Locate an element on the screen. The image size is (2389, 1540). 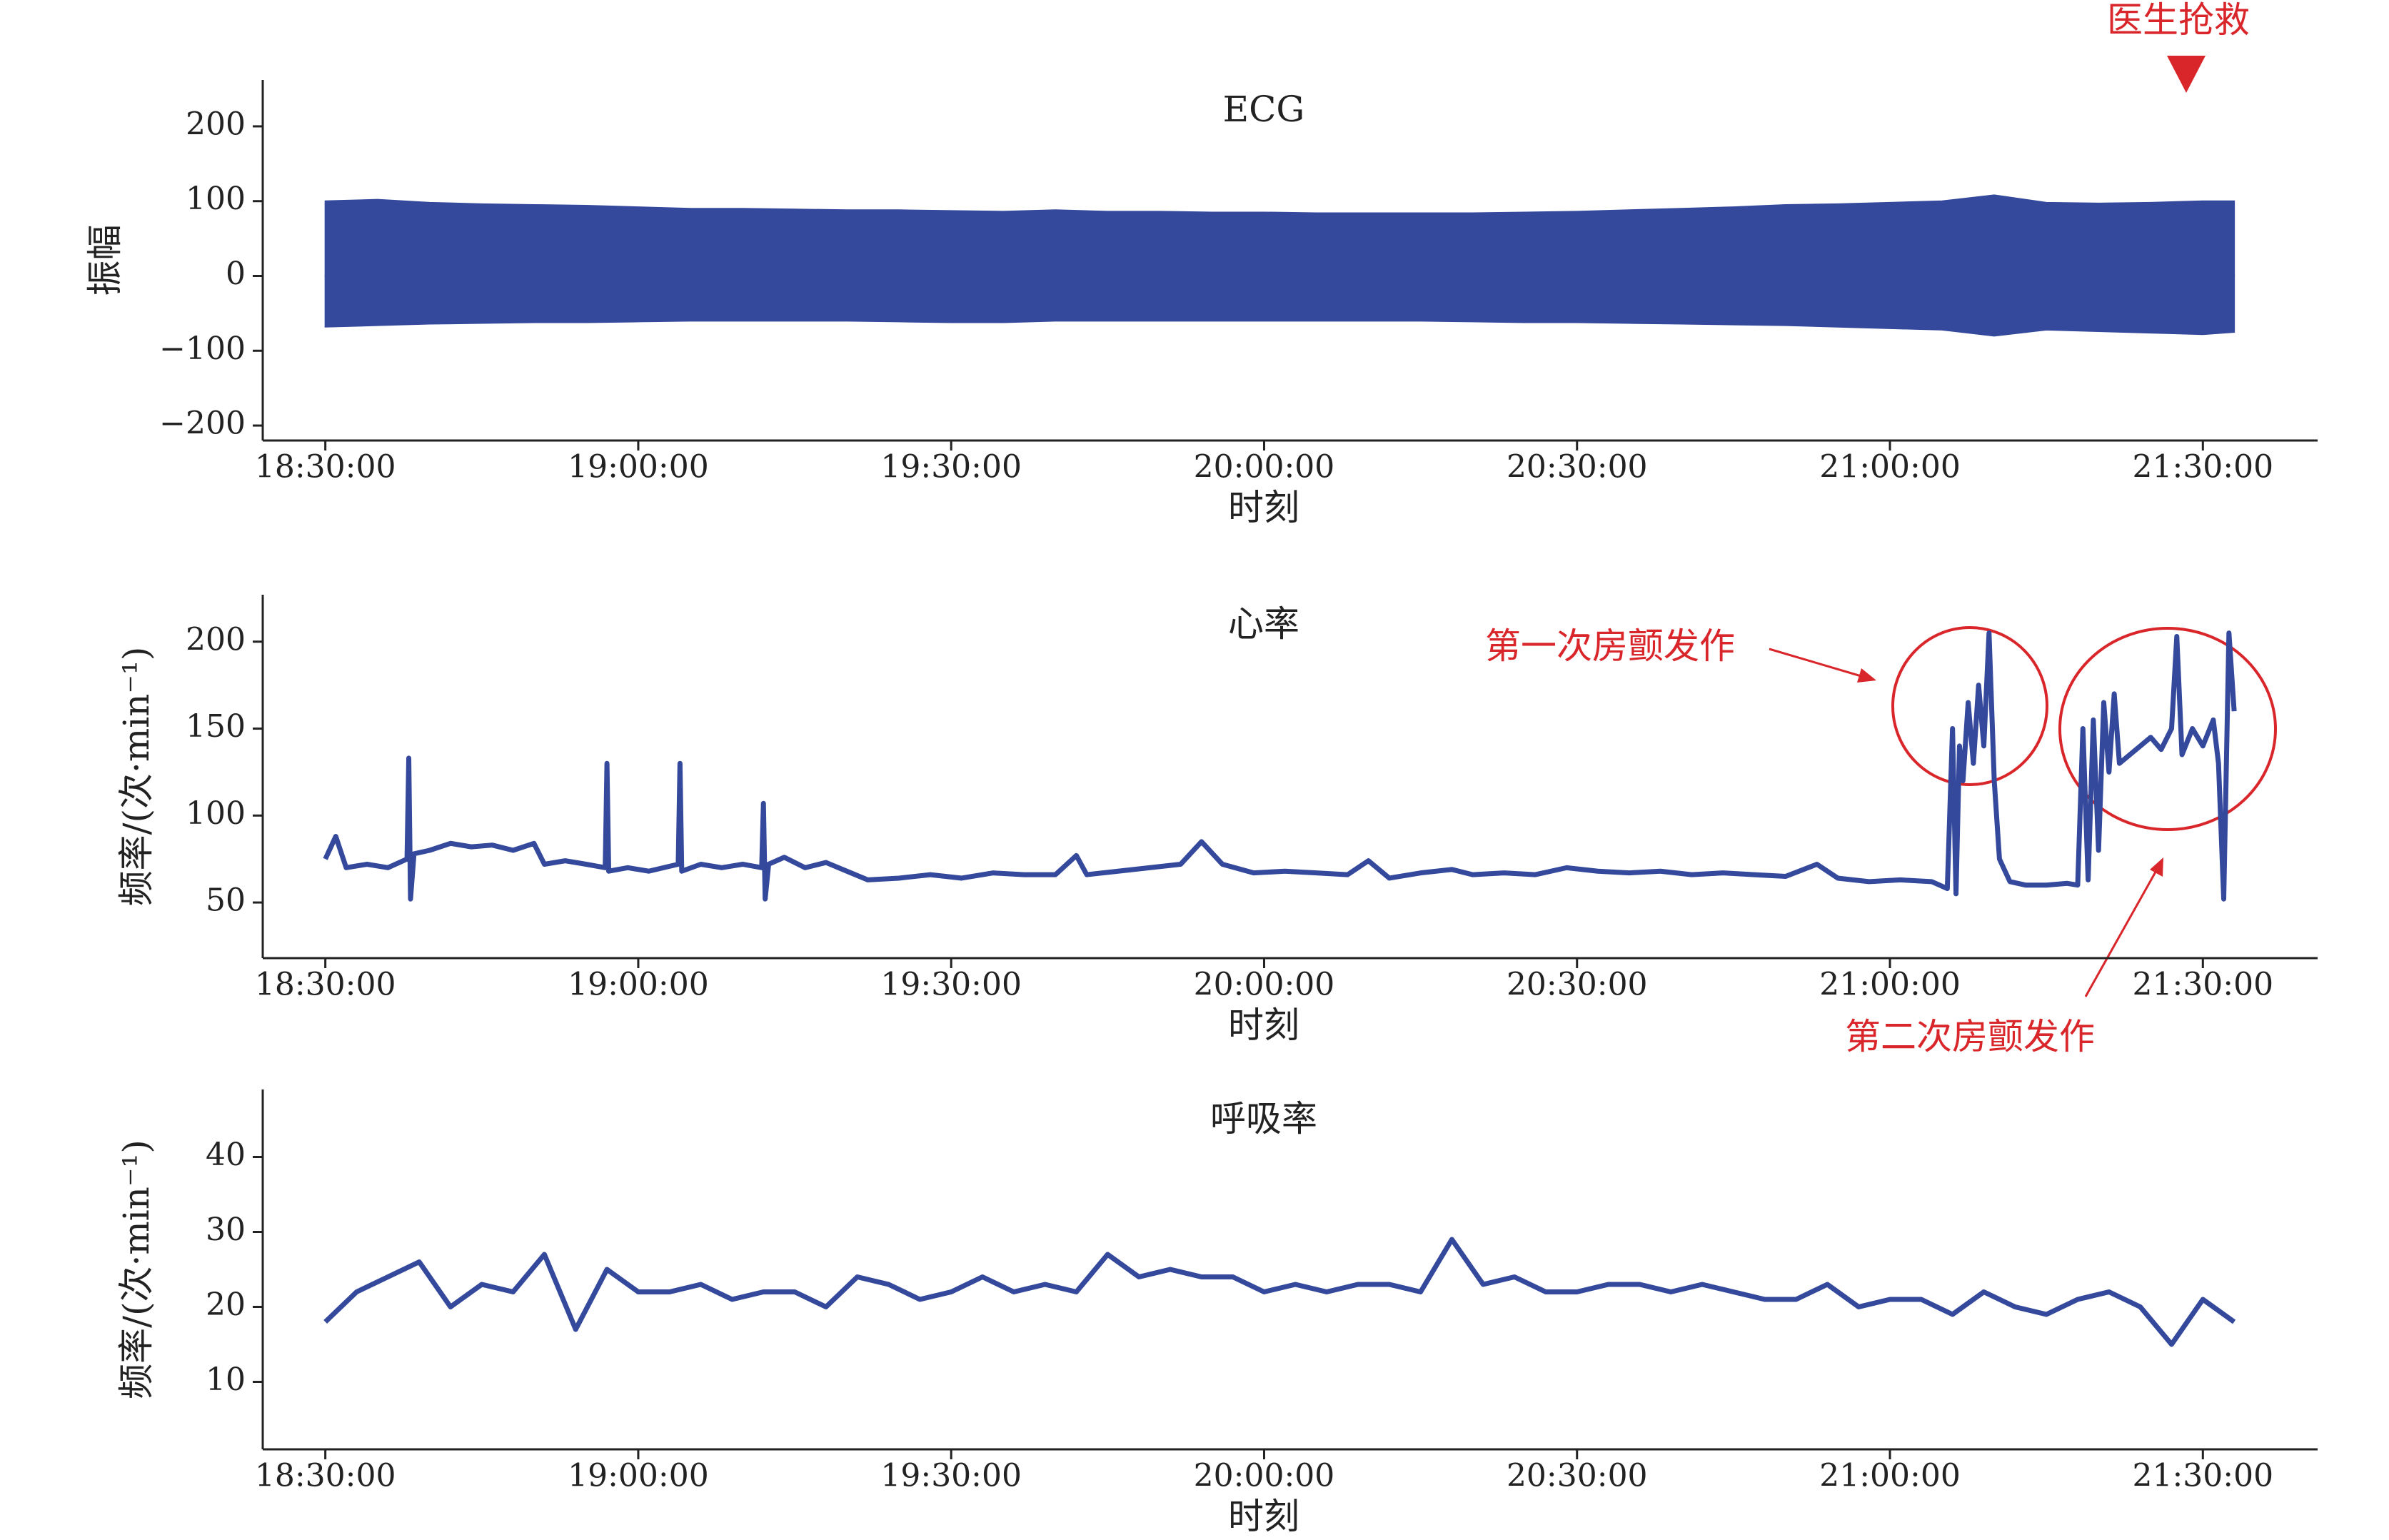
annotation: 第一次房颤发作 is located at coordinates (1610, 646).